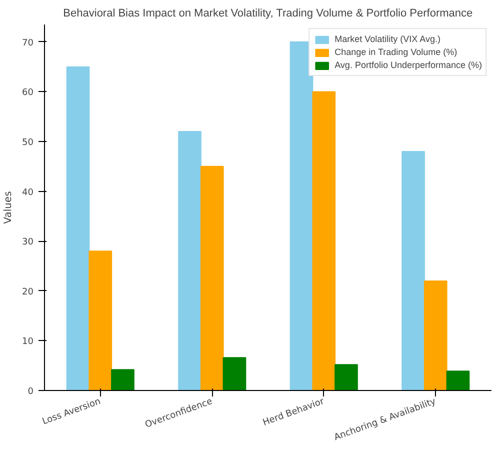 This screenshot has width=496, height=450. What do you see at coordinates (28, 292) in the screenshot?
I see `y-tick-label: 20` at bounding box center [28, 292].